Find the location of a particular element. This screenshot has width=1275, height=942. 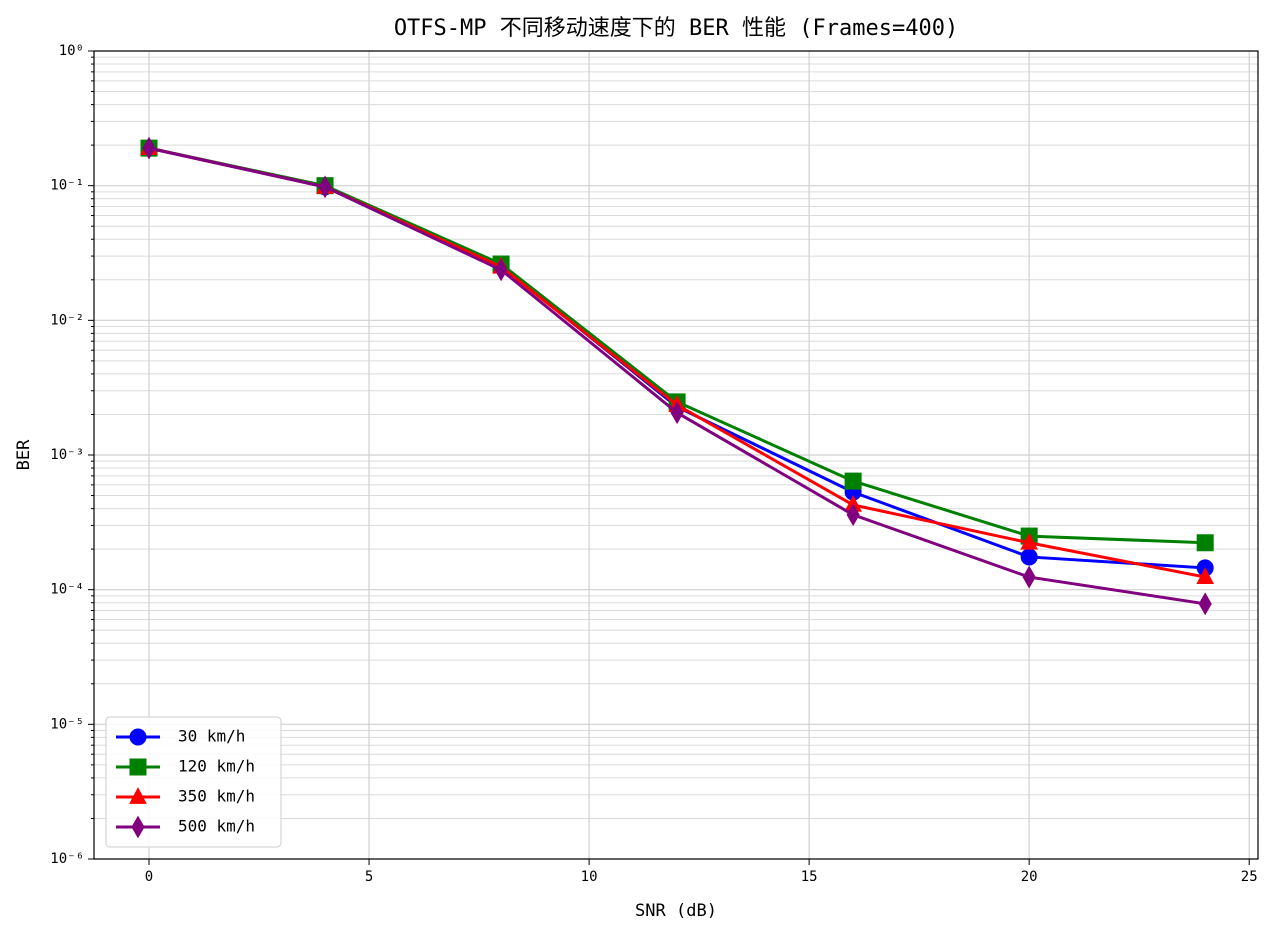

x-tick-label: 15 is located at coordinates (809, 877).